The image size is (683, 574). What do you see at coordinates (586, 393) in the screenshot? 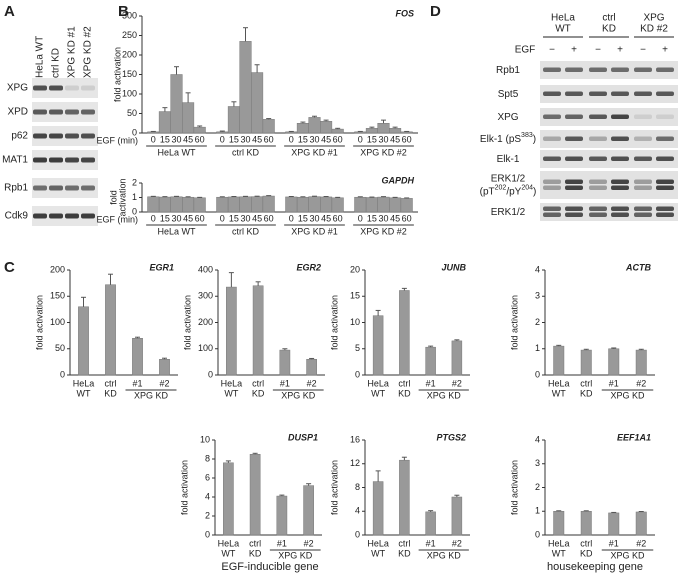
I see `x-tick-label: KD` at bounding box center [586, 393].